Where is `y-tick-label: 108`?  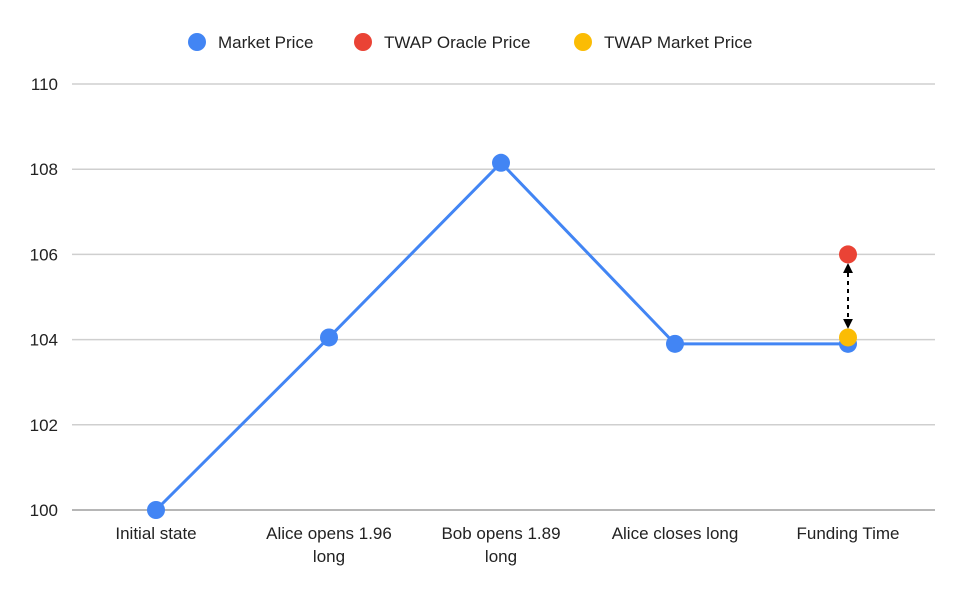
y-tick-label: 108 is located at coordinates (44, 169).